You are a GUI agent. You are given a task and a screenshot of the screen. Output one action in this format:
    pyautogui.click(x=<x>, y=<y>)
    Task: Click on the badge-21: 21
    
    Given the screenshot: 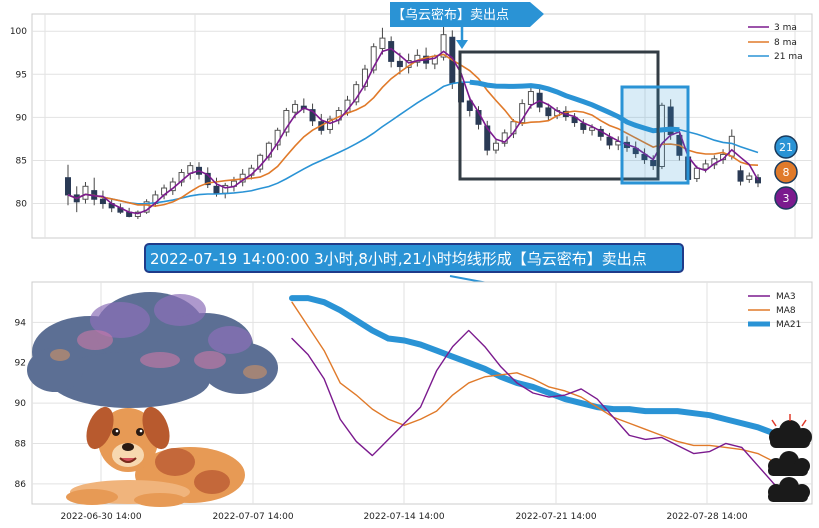 What is the action you would take?
    pyautogui.click(x=786, y=147)
    